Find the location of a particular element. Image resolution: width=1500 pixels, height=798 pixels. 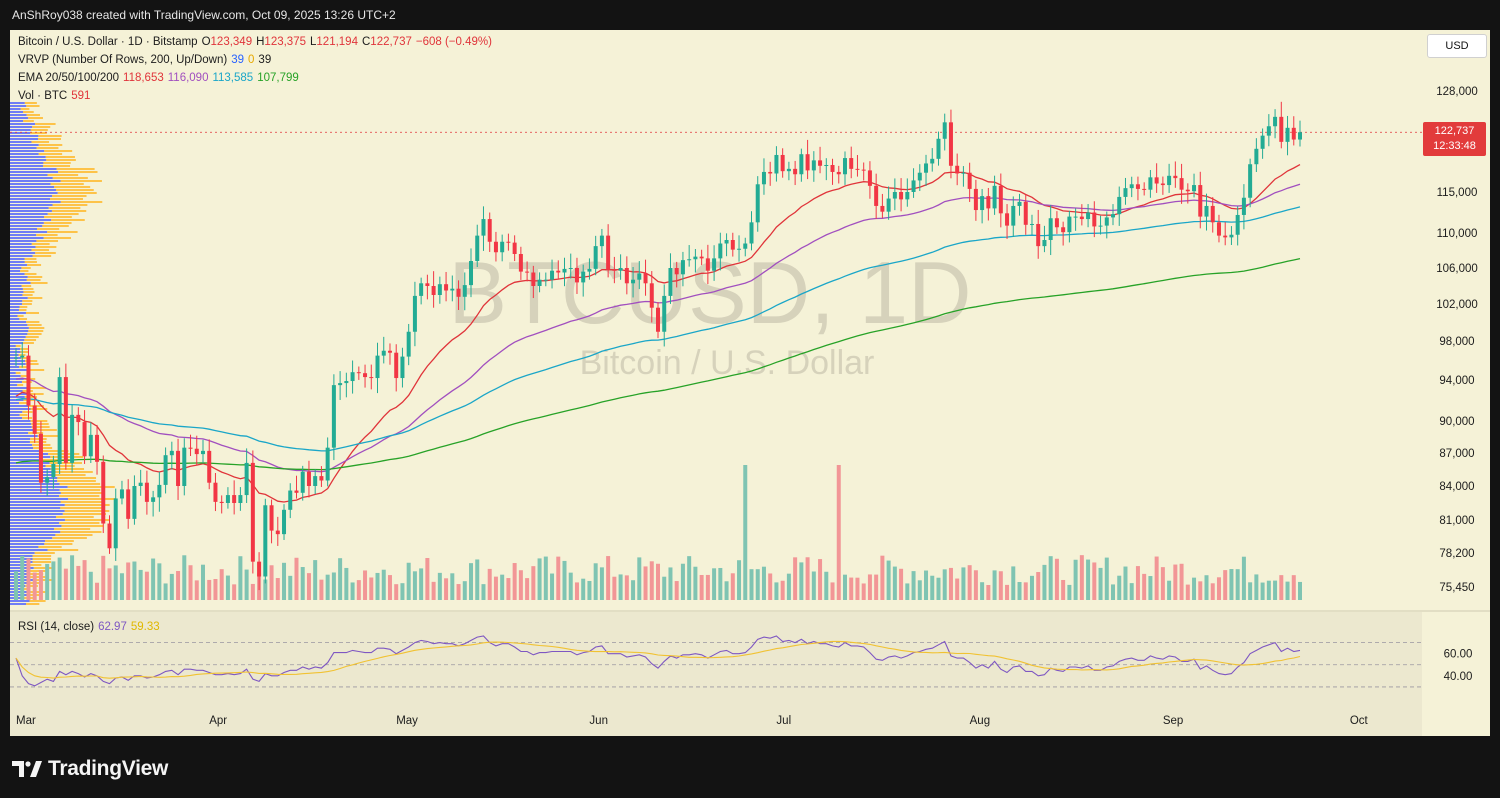

month-label: Apr is located at coordinates (218, 721).